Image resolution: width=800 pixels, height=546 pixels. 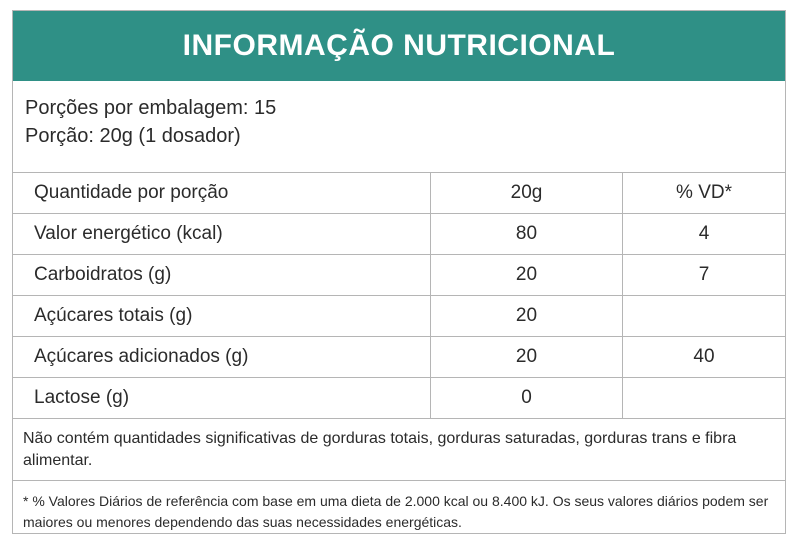 What do you see at coordinates (222, 316) in the screenshot?
I see `row-label: Açúcares totais (g)` at bounding box center [222, 316].